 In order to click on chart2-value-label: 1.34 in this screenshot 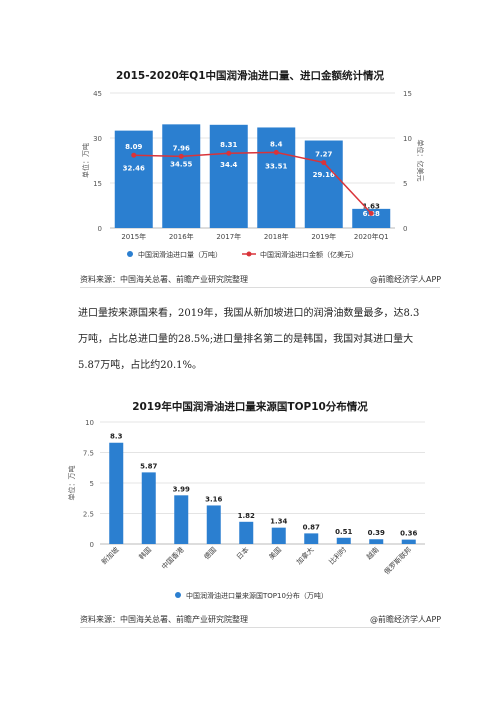, I will do `click(278, 522)`.